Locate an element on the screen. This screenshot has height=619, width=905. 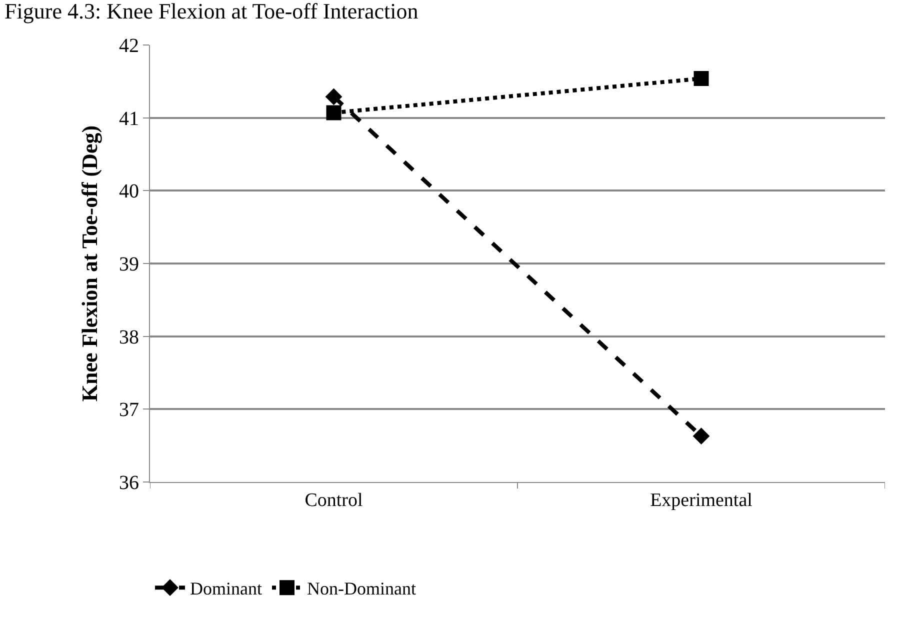
x-tick-label: Experimental is located at coordinates (701, 500).